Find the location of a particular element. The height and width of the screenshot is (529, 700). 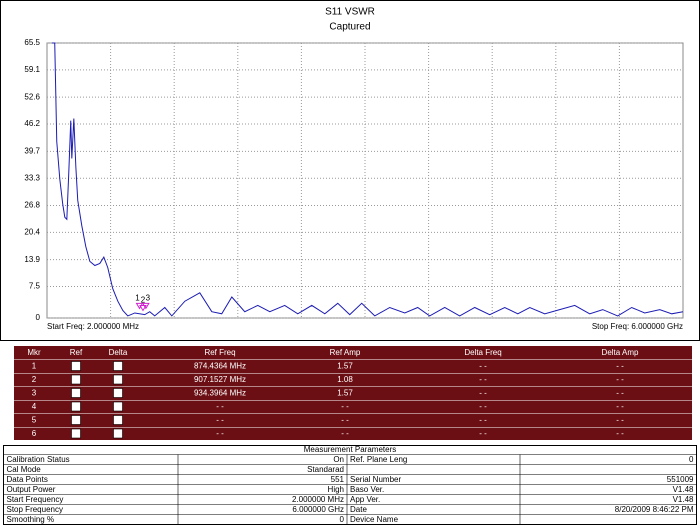

parameters-frame is located at coordinates (350, 485).